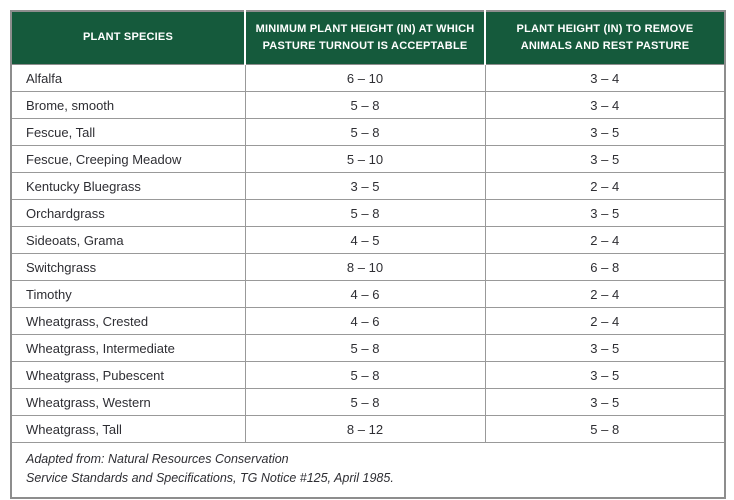 The height and width of the screenshot is (500, 734). I want to click on plant-species-cell: Wheatgrass, Western, so click(128, 402).